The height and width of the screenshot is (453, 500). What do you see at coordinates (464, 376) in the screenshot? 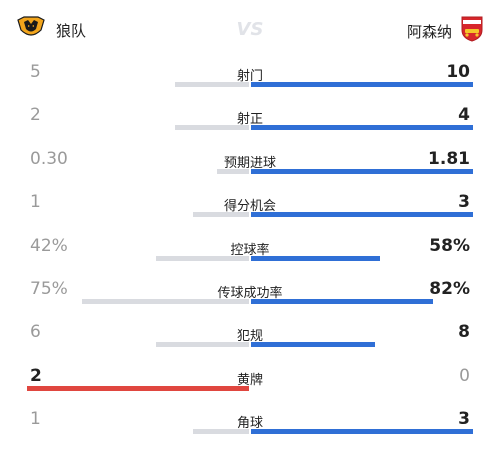
I see `away-value: 0` at bounding box center [464, 376].